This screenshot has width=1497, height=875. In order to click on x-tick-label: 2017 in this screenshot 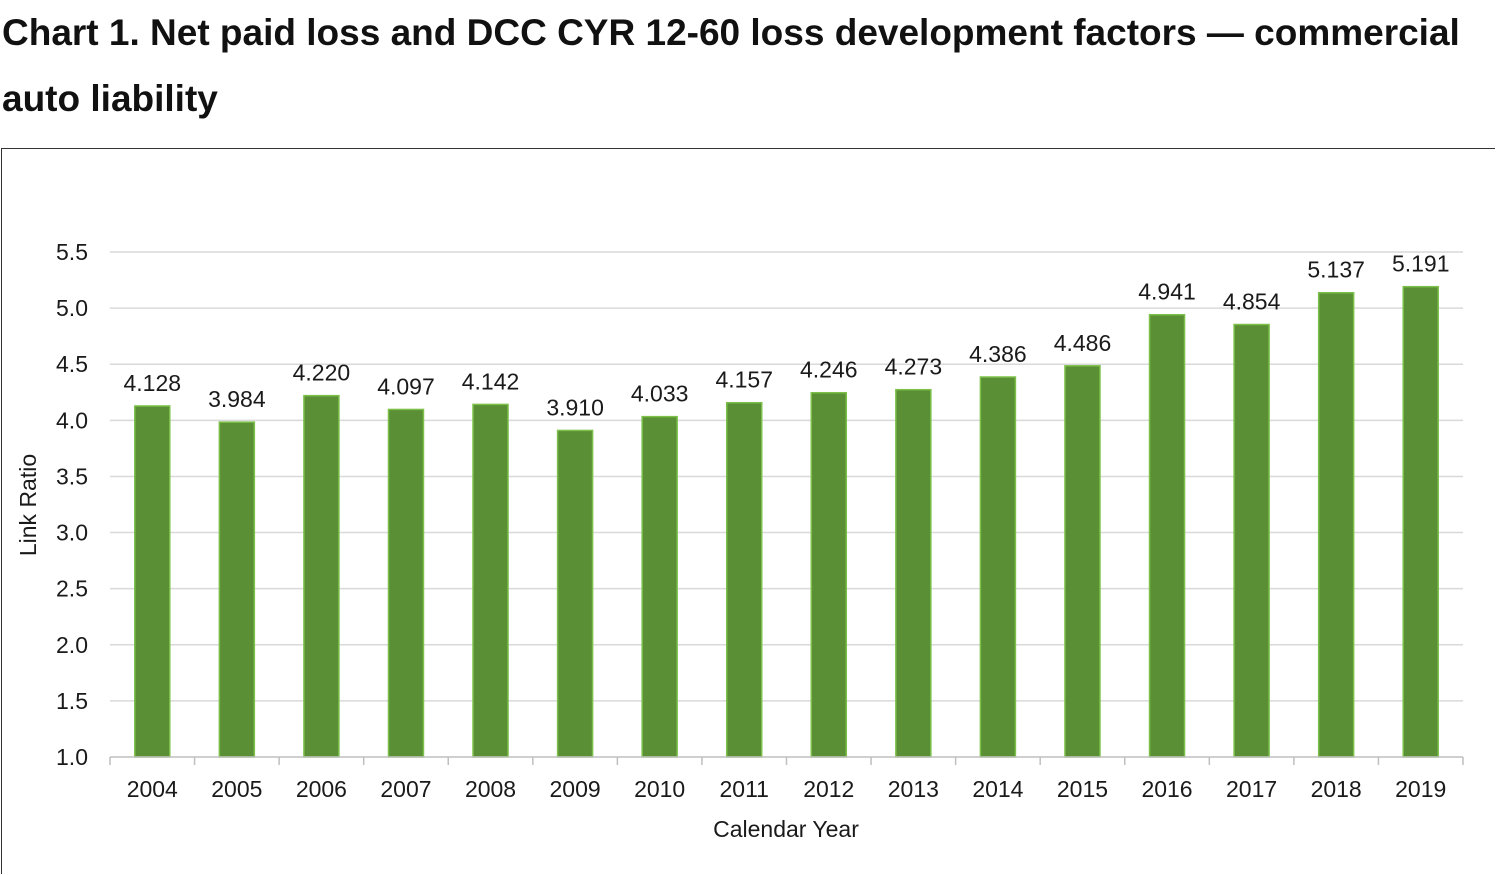, I will do `click(1251, 789)`.